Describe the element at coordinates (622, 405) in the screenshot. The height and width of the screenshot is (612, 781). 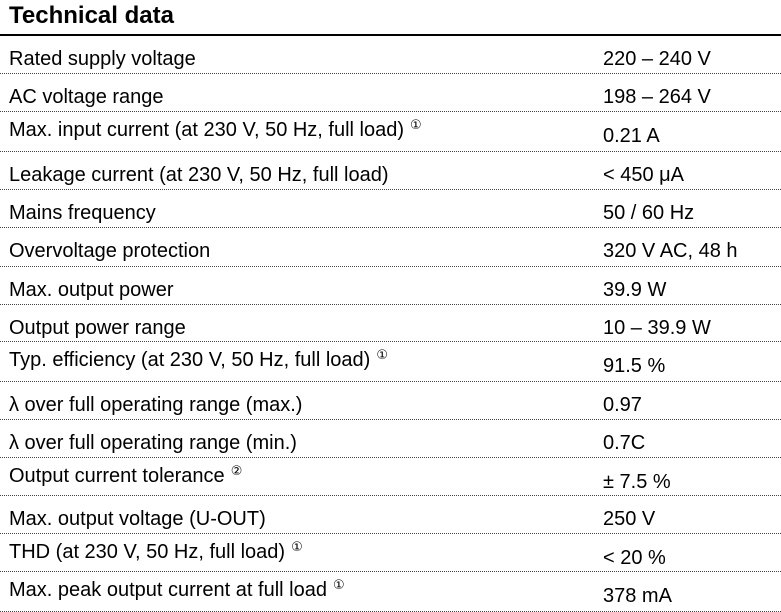
I see `row-value: 0.97` at that location.